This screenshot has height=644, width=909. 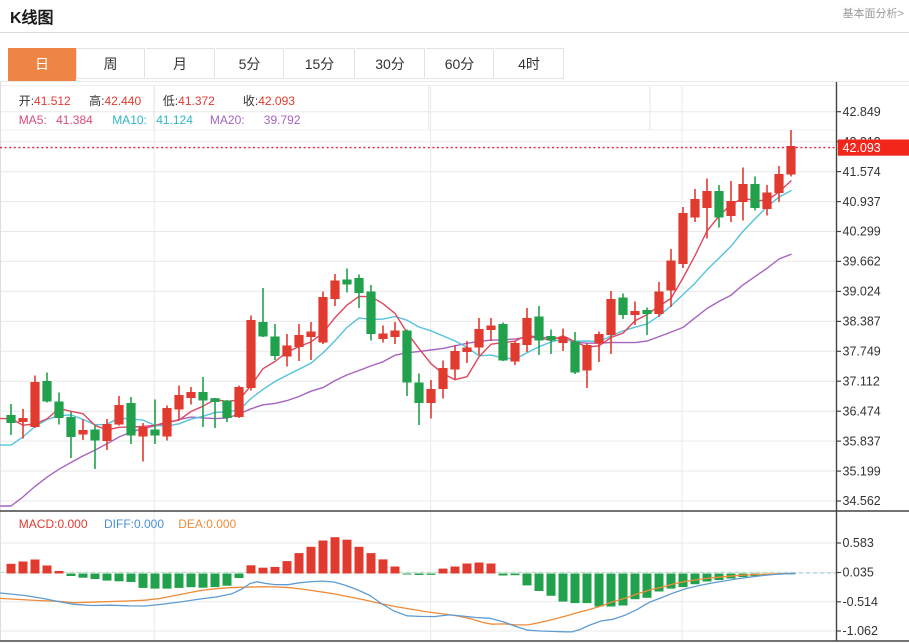 What do you see at coordinates (862, 352) in the screenshot?
I see `svg-text: 37.749` at bounding box center [862, 352].